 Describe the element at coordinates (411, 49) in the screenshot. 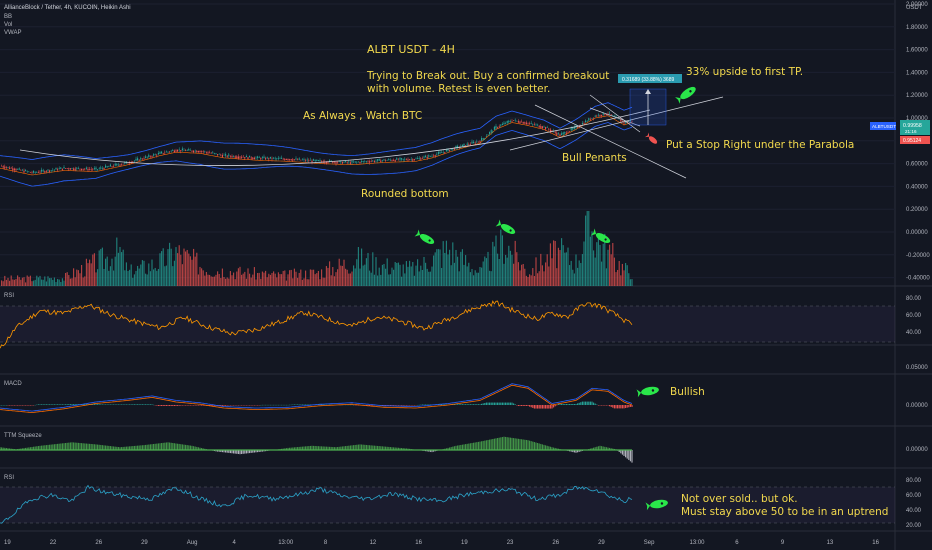

I see `annotation-title: ALBT USDT - 4H` at that location.